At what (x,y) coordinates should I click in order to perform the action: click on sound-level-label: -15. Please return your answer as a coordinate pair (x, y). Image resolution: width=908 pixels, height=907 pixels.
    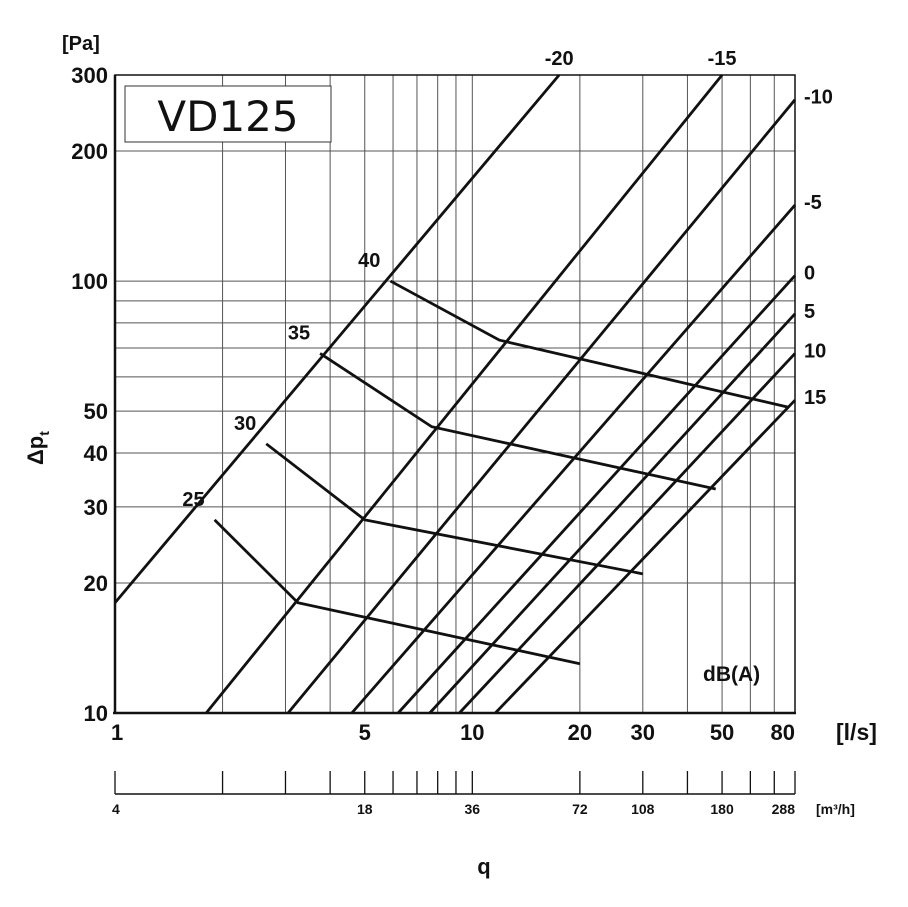
    Looking at the image, I should click on (722, 59).